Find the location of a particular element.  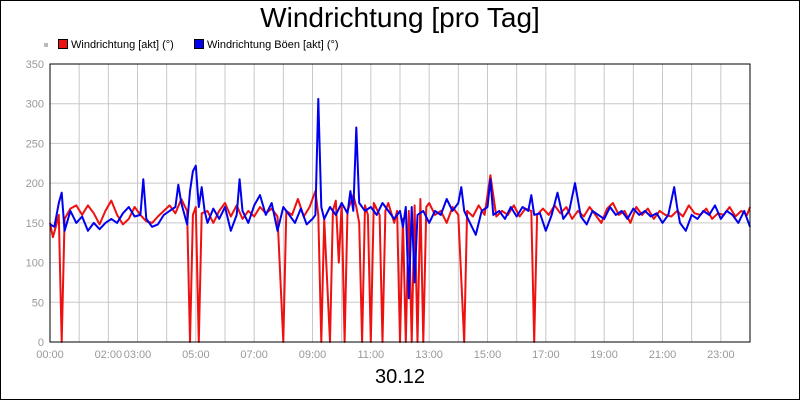

y-tick-label: 100 is located at coordinates (35, 264).